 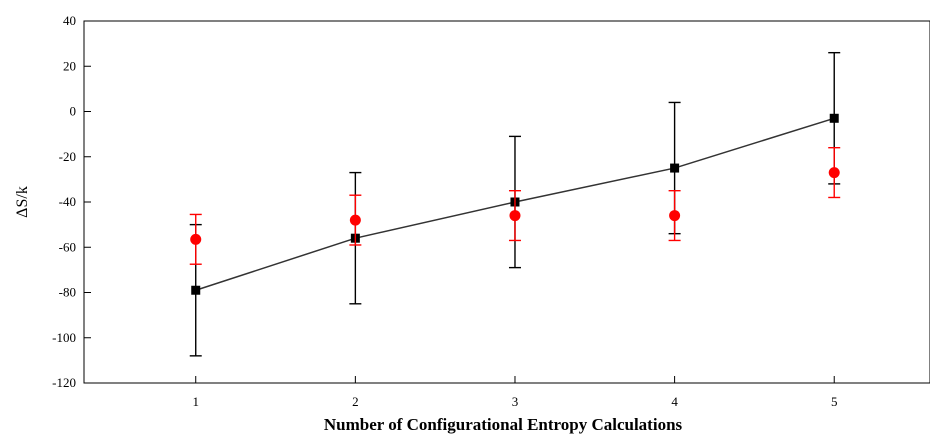 I want to click on y-tick-label: -20, so click(x=67, y=156).